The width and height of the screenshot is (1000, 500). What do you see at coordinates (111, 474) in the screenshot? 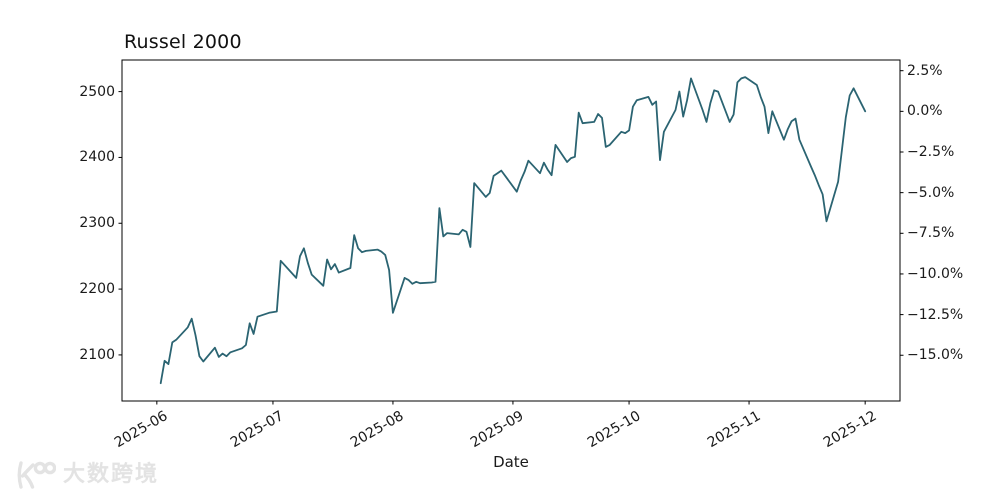
I see `watermark-text: 大数跨境` at bounding box center [111, 474].